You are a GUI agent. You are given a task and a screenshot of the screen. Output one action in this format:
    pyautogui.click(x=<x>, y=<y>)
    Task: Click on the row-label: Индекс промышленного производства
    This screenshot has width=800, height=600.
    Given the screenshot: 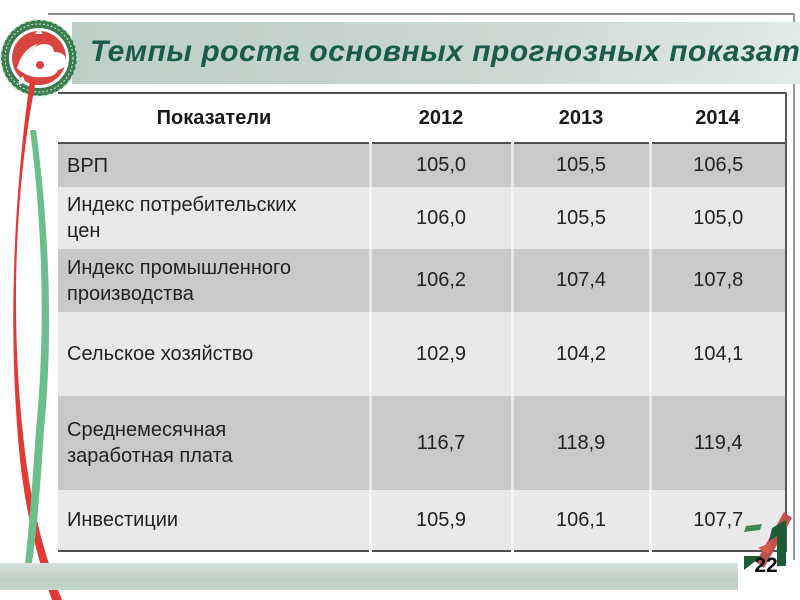 What is the action you would take?
    pyautogui.click(x=179, y=280)
    